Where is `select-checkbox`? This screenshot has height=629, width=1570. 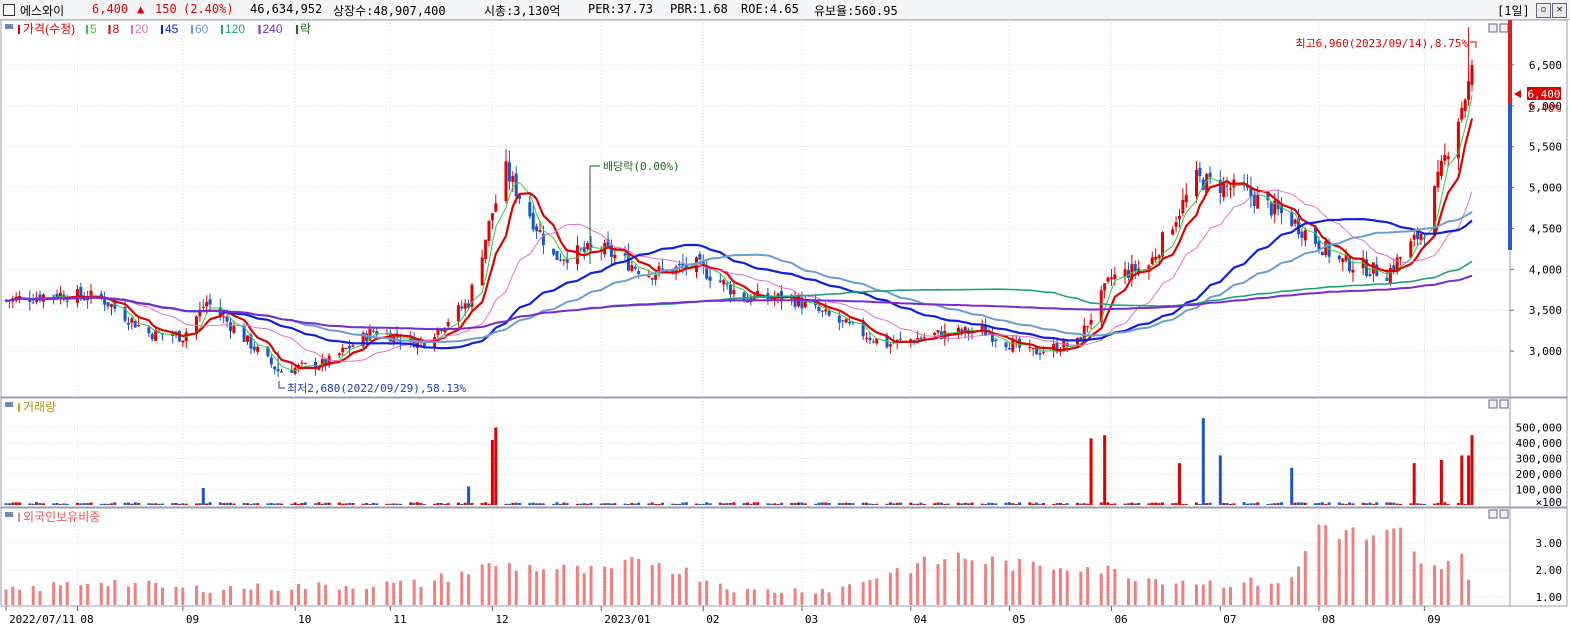 select-checkbox is located at coordinates (9, 10).